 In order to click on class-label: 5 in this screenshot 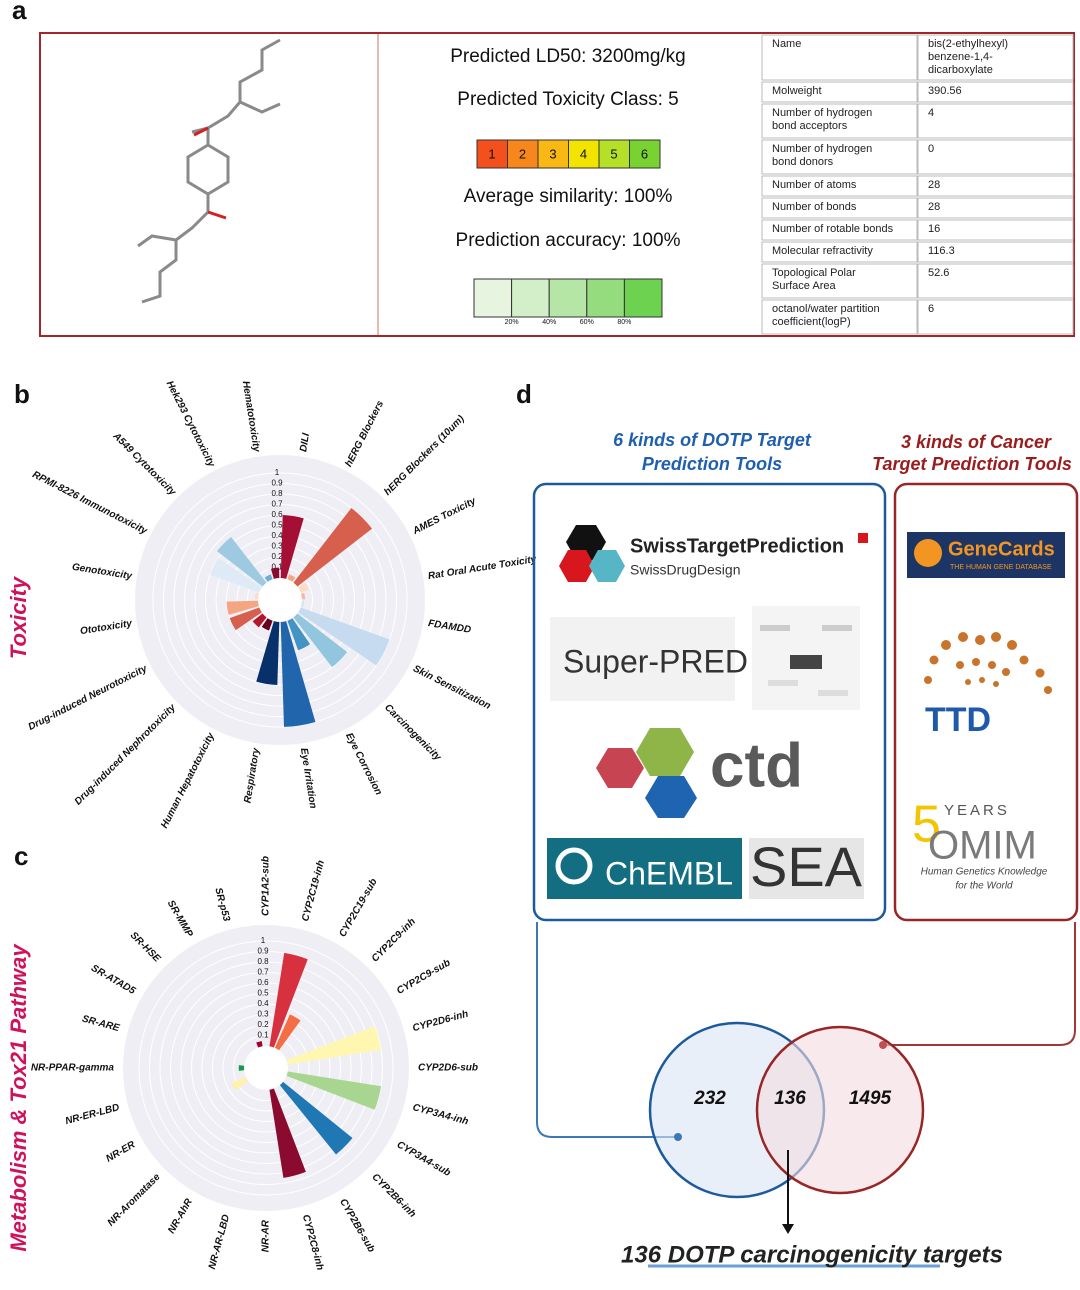, I will do `click(613, 153)`.